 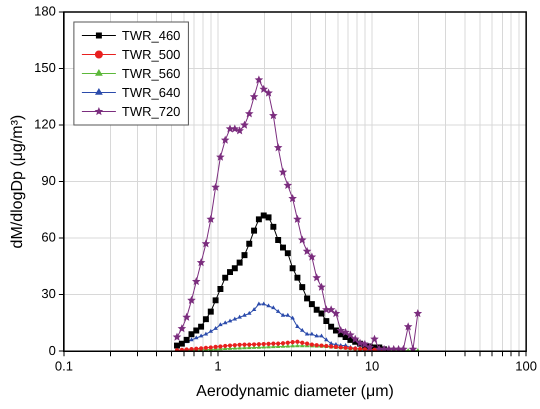 What do you see at coordinates (295, 391) in the screenshot?
I see `x-axis-title: Aerodynamic diameter (μm)` at bounding box center [295, 391].